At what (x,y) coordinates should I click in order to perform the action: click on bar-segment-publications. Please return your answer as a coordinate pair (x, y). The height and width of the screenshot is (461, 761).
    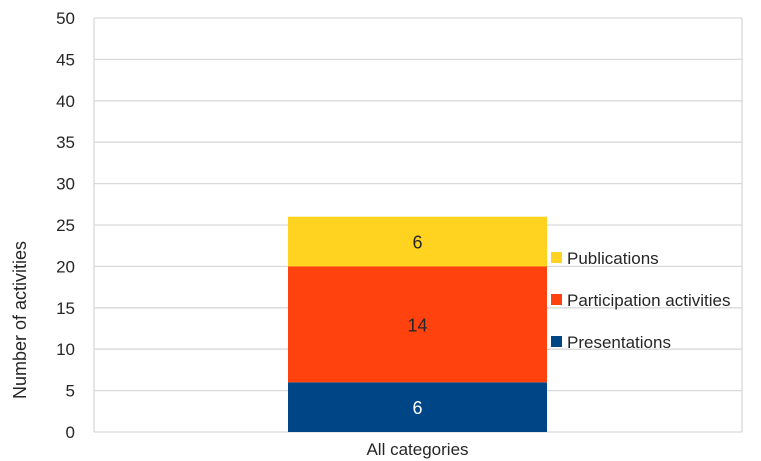
    Looking at the image, I should click on (417, 241).